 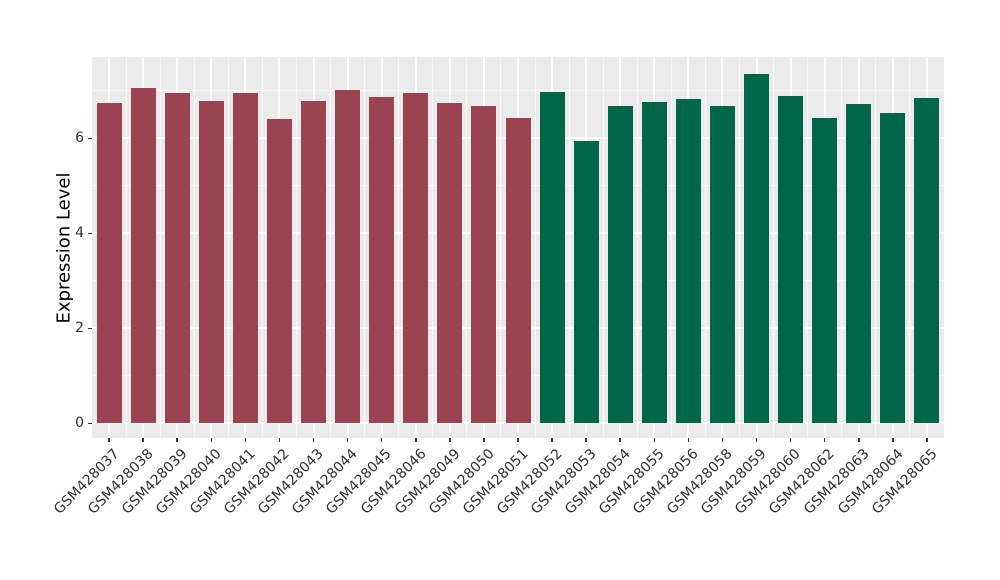 I want to click on y-axis-tick-label: 0, so click(x=79, y=423).